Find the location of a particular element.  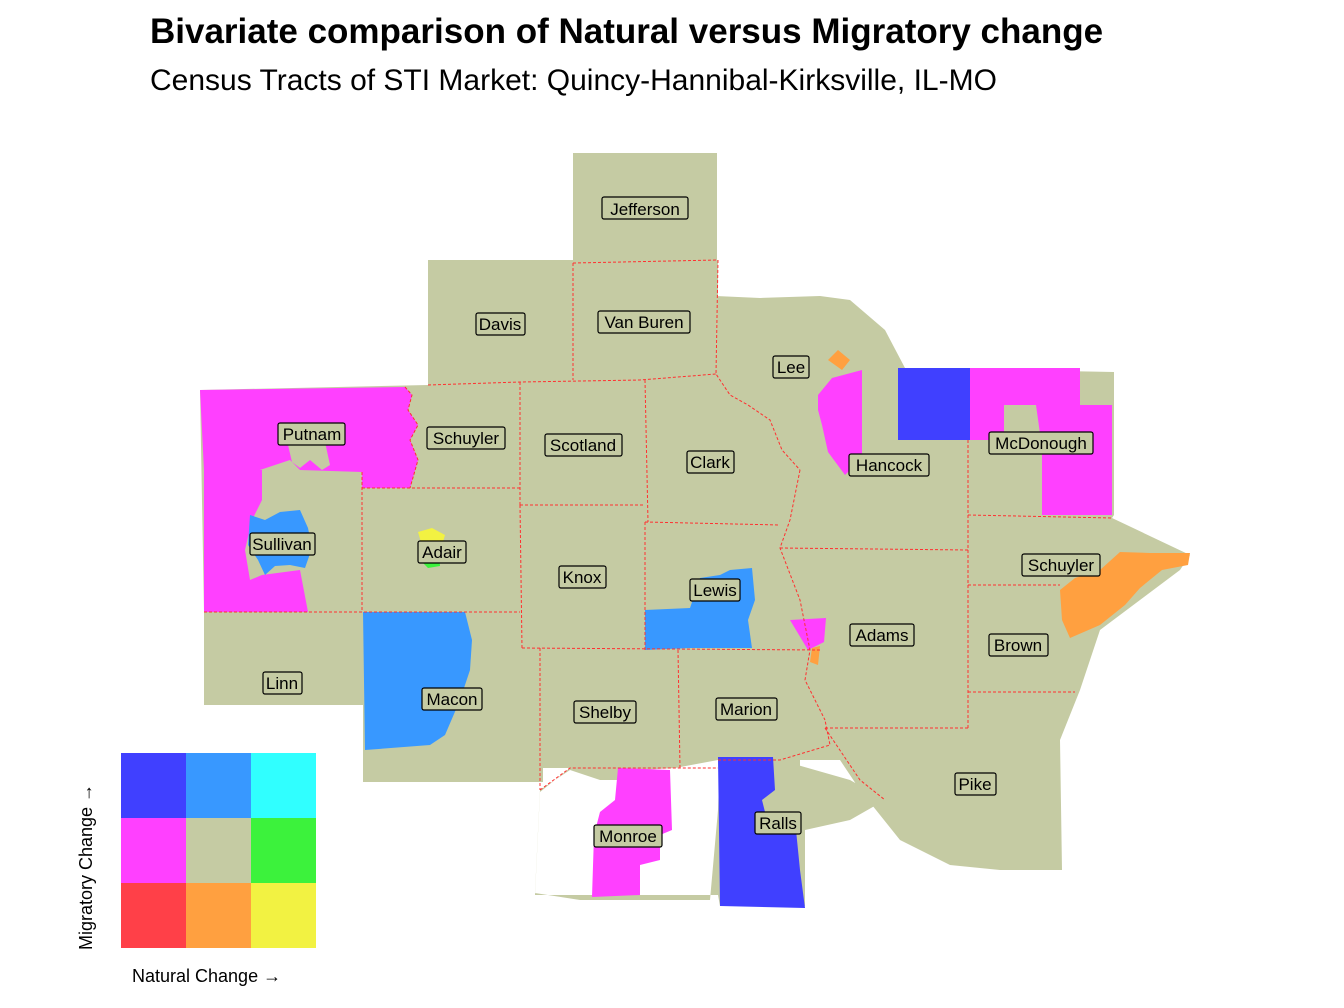

legend-y-label: Migratory Change → is located at coordinates (86, 866).